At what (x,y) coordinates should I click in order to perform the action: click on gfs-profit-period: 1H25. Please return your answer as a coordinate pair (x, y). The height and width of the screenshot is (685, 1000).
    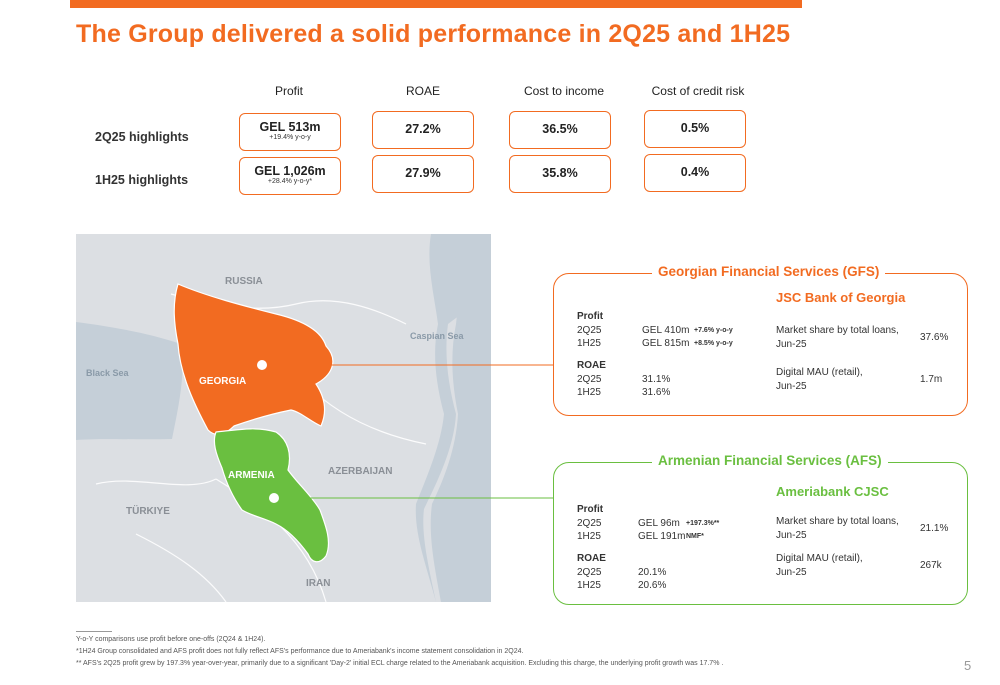
    Looking at the image, I should click on (589, 343).